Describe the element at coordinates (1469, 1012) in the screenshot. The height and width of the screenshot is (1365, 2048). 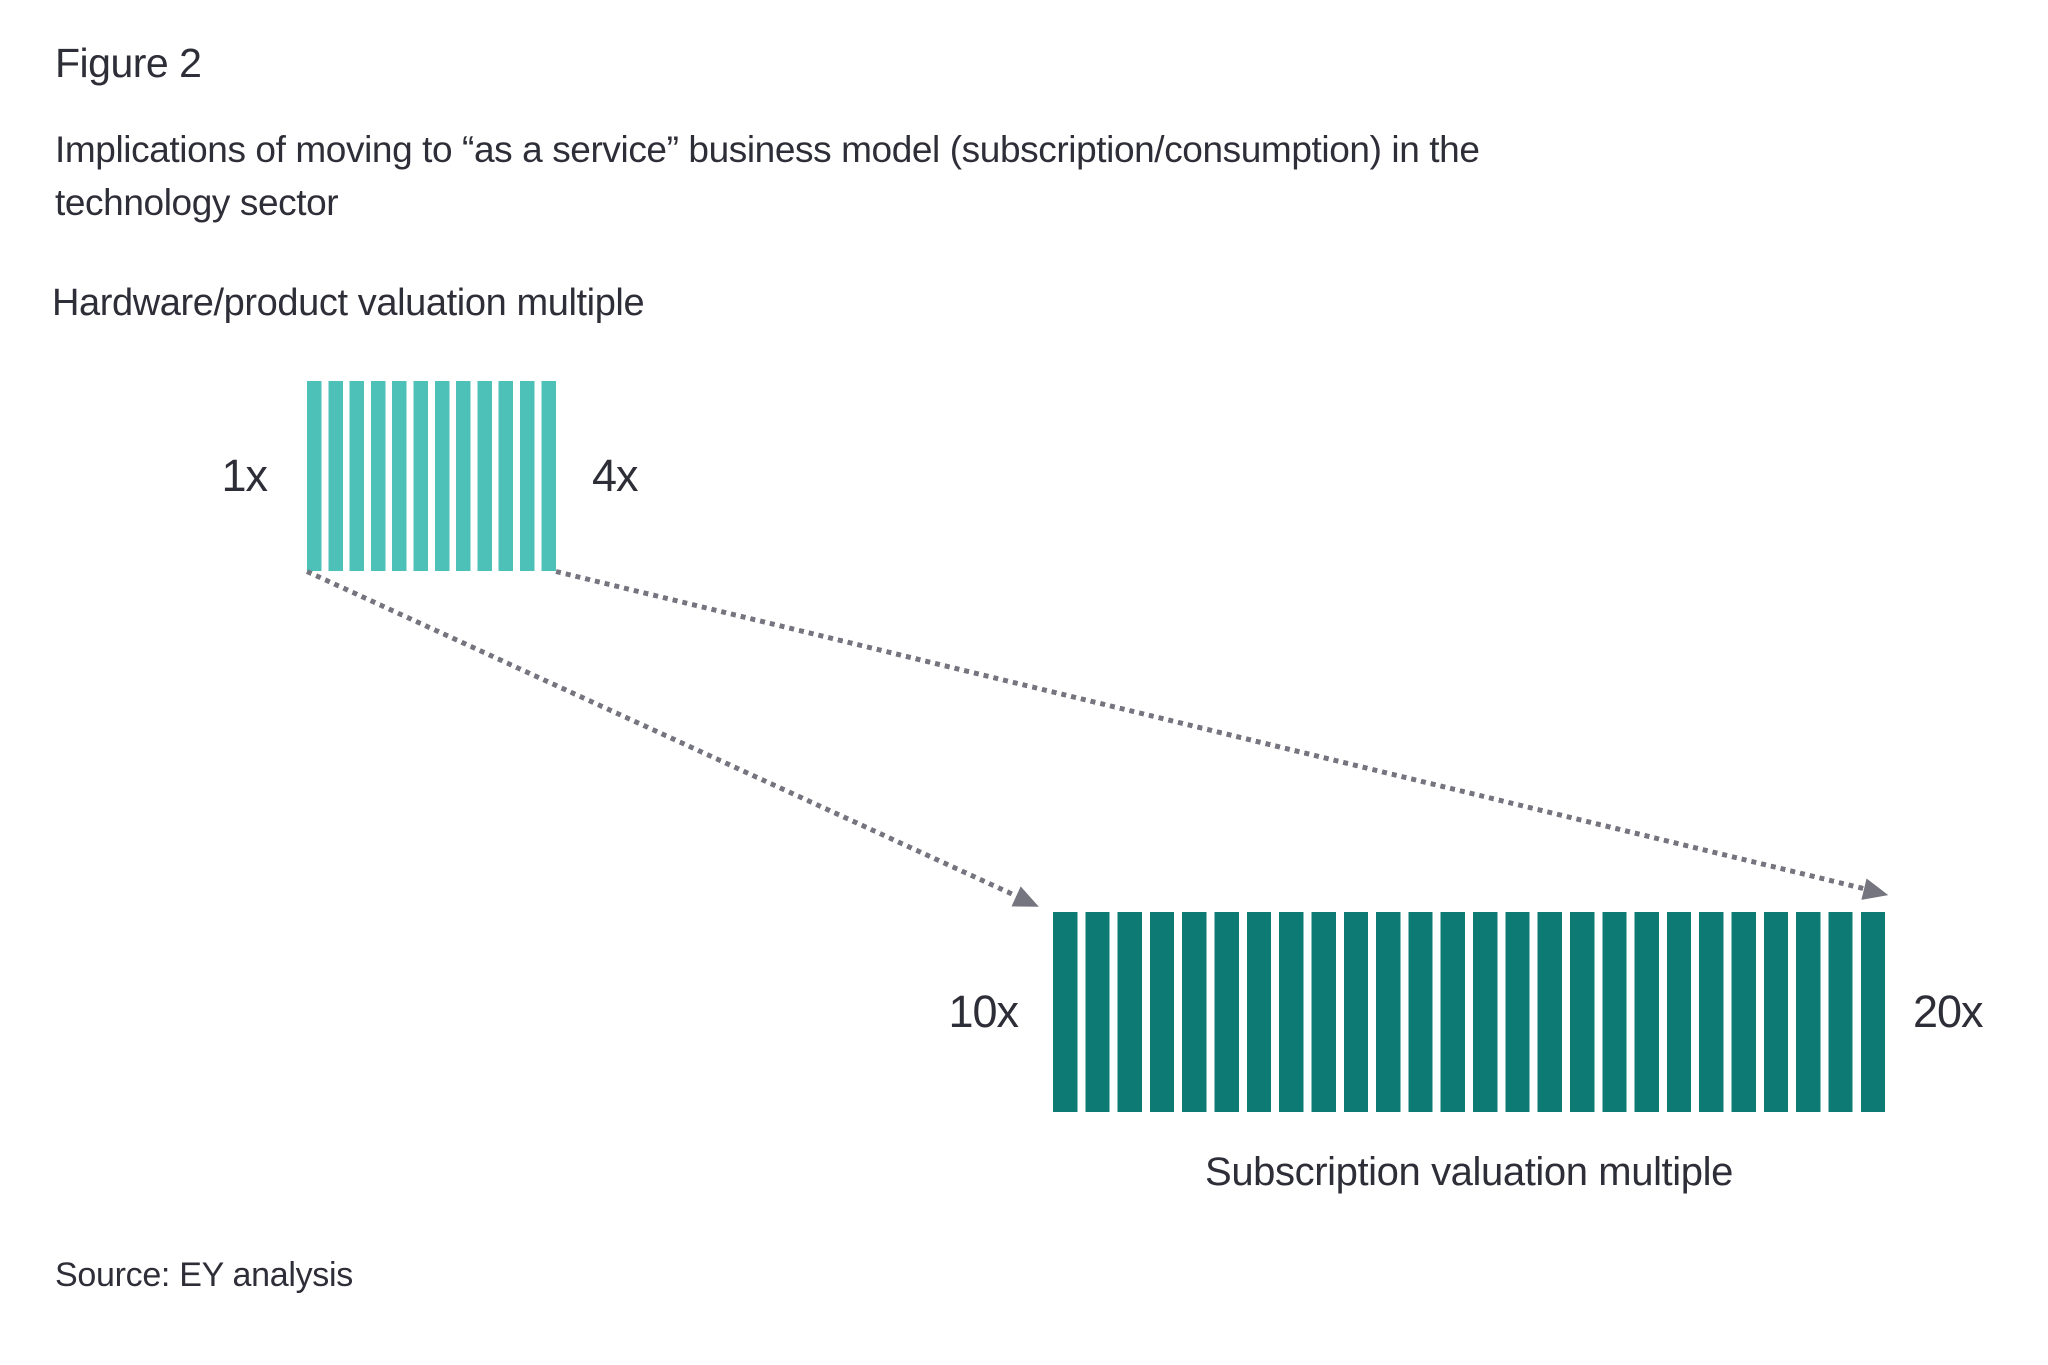
I see `subscription-range-bar` at that location.